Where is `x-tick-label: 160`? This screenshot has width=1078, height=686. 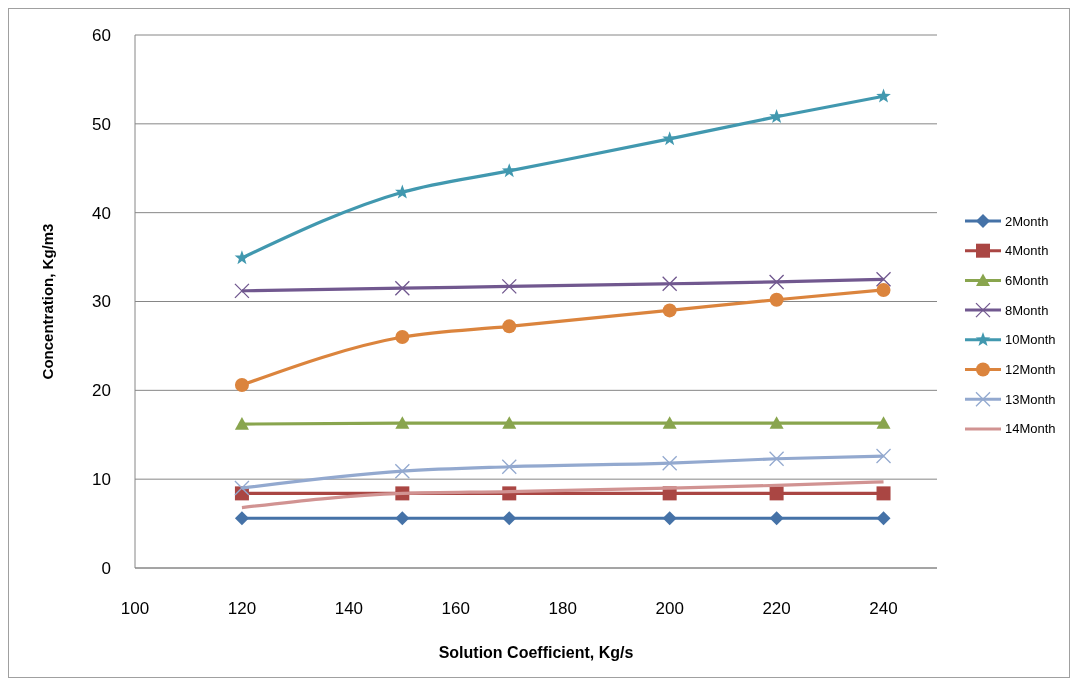
x-tick-label: 160 is located at coordinates (455, 608).